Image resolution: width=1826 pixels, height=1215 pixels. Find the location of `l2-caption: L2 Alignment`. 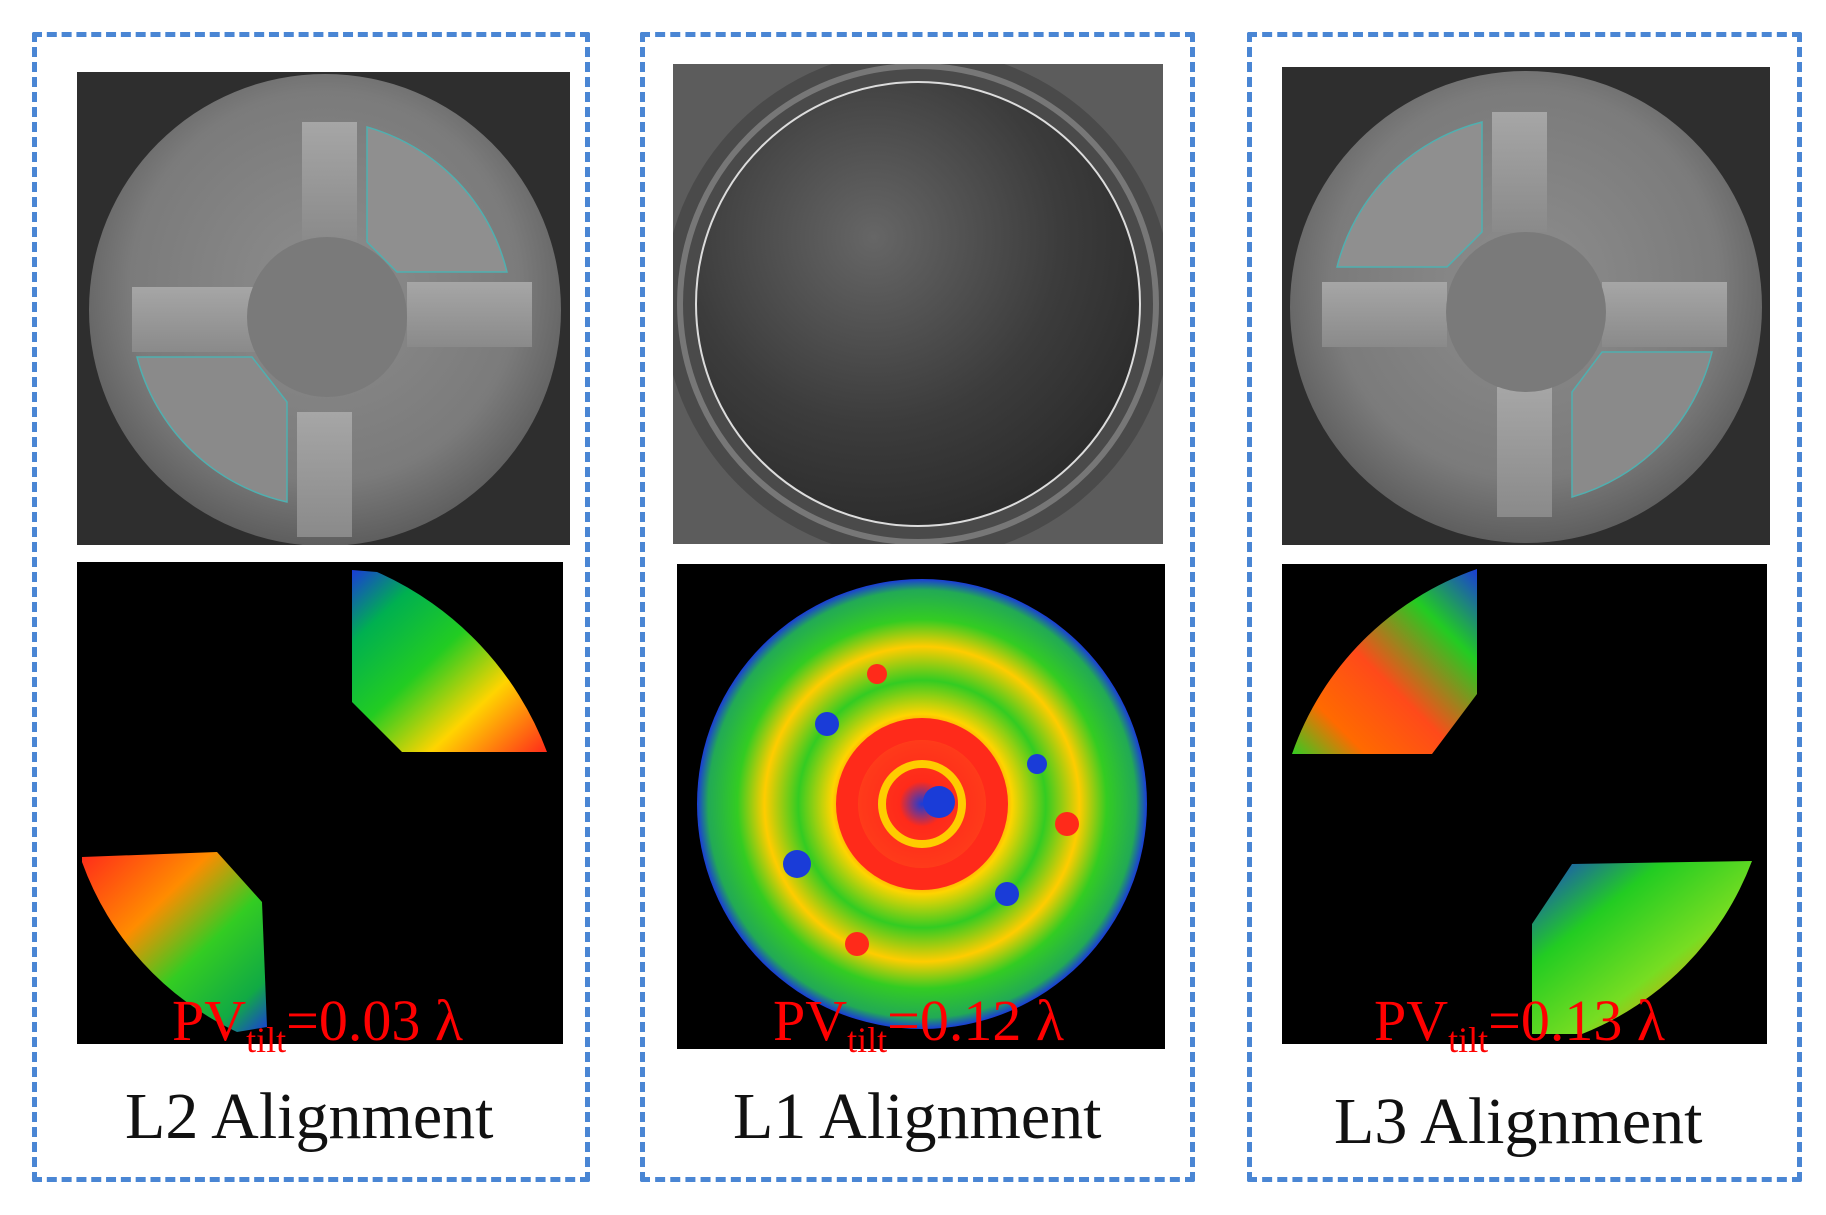

l2-caption: L2 Alignment is located at coordinates (309, 1116).